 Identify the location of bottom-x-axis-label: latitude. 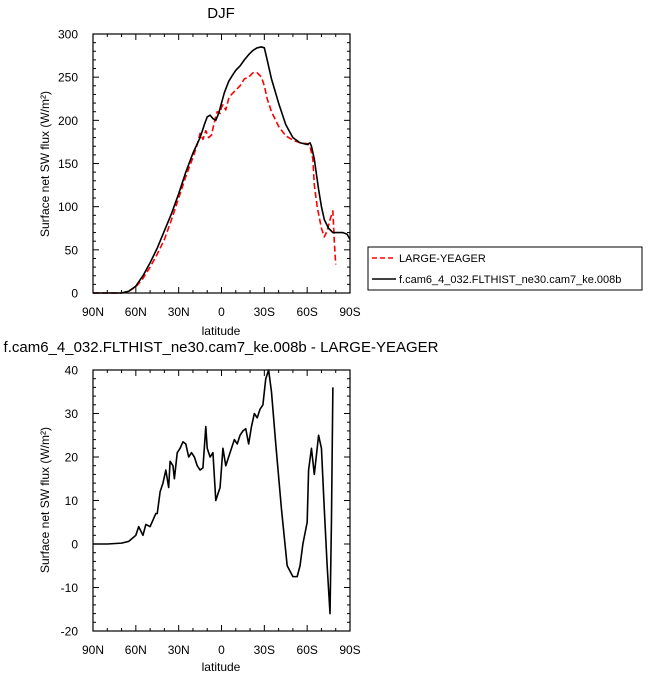
(221, 667).